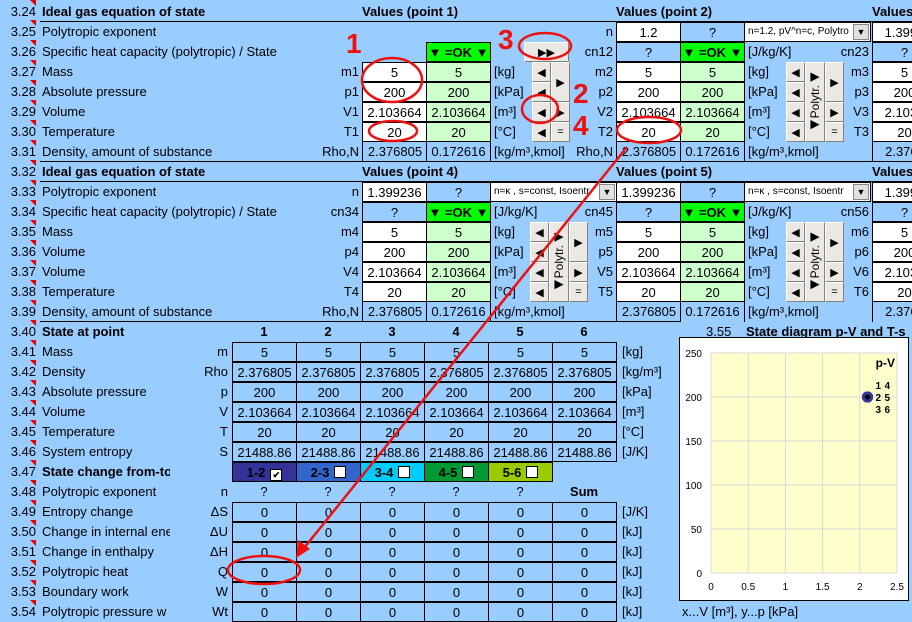 The image size is (912, 622). Describe the element at coordinates (264, 472) in the screenshot. I see `state-change-button-1-2: 1-2 ✔` at that location.